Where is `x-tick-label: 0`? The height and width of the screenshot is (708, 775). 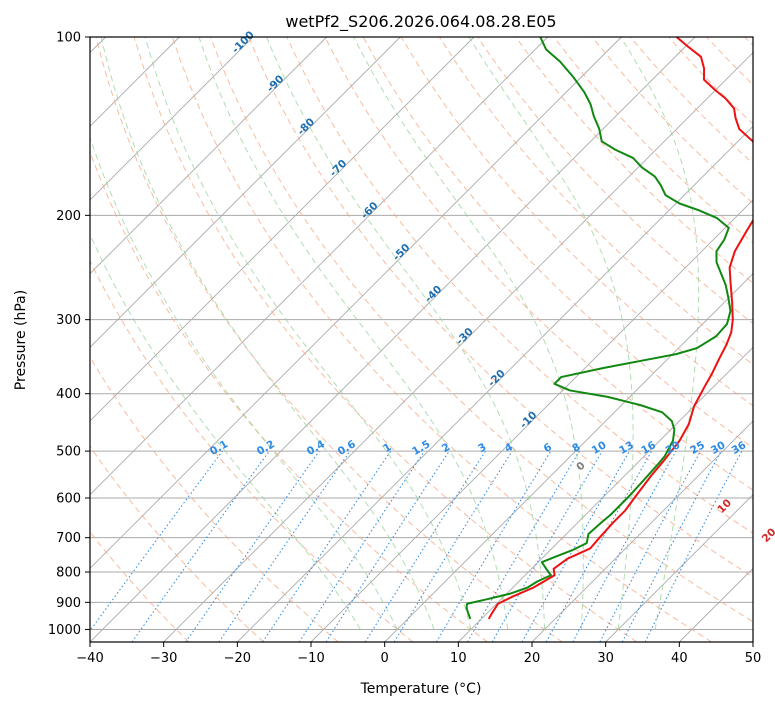 x-tick-label: 0 is located at coordinates (385, 658).